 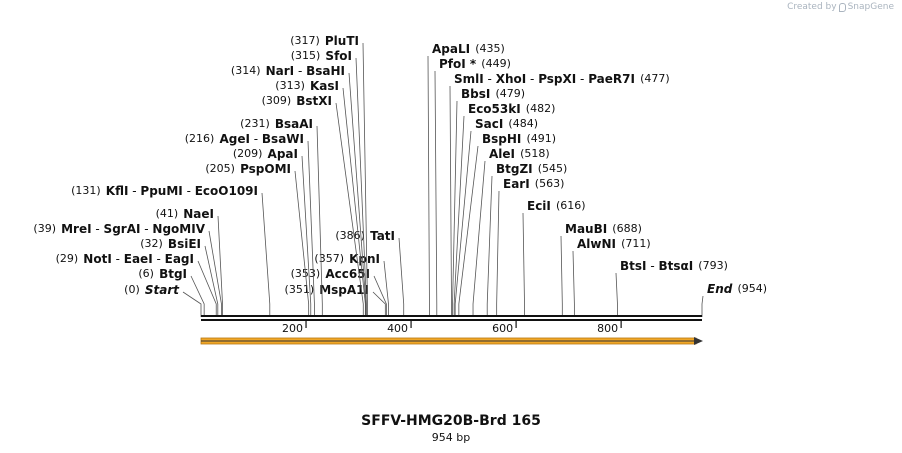 I want to click on site-label-text: (357) KpnI, so click(x=347, y=258).